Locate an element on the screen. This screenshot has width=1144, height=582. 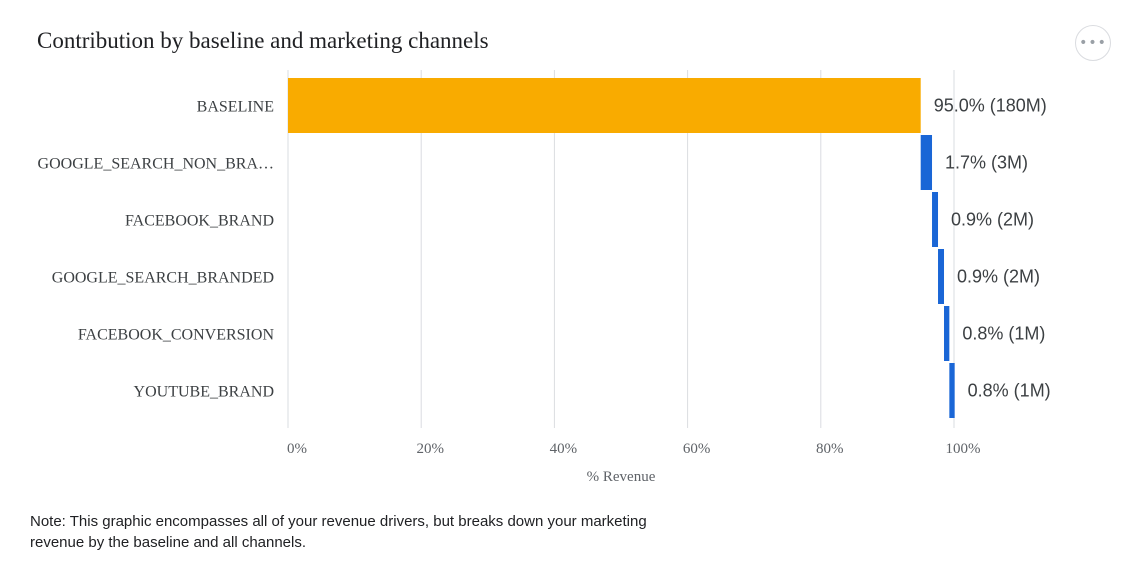
category-label: YOUTUBE_BRAND is located at coordinates (204, 392).